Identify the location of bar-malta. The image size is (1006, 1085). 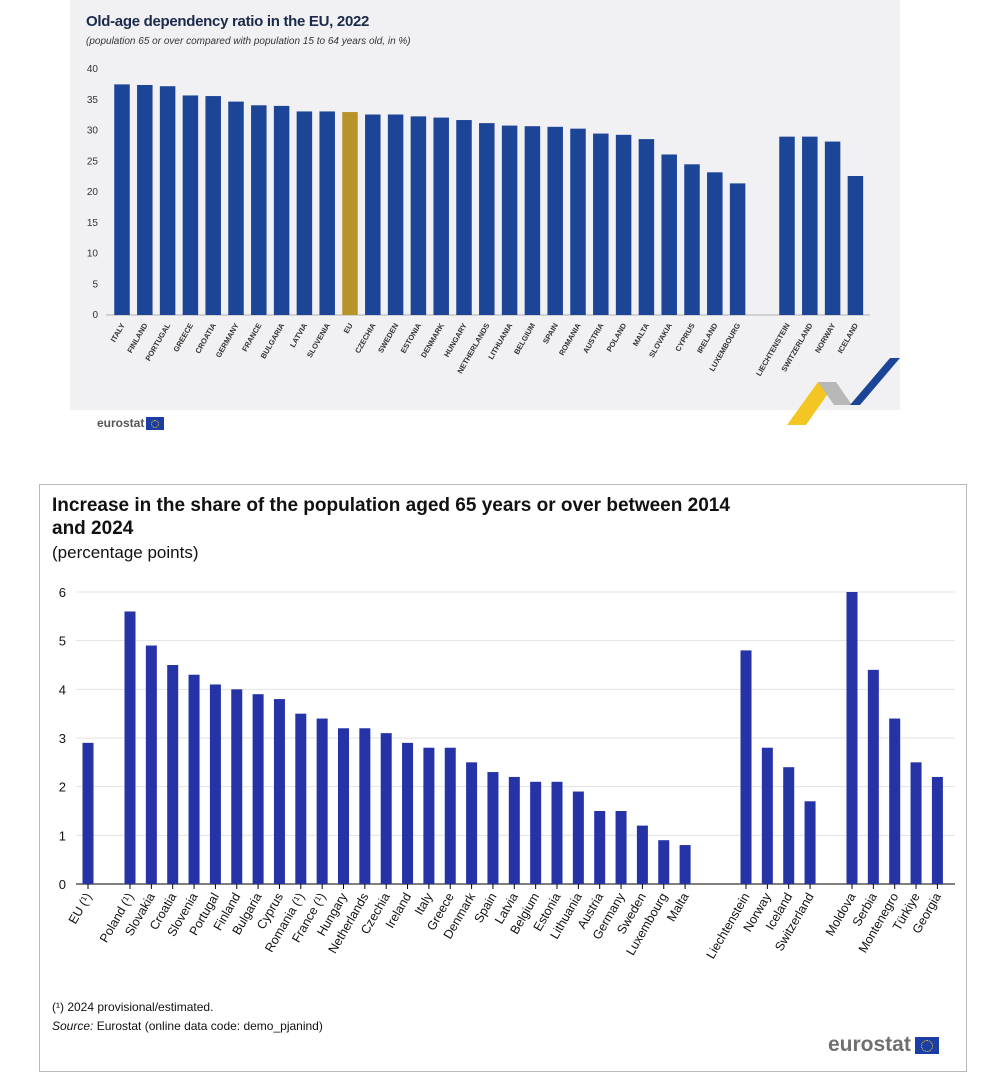
(646, 227).